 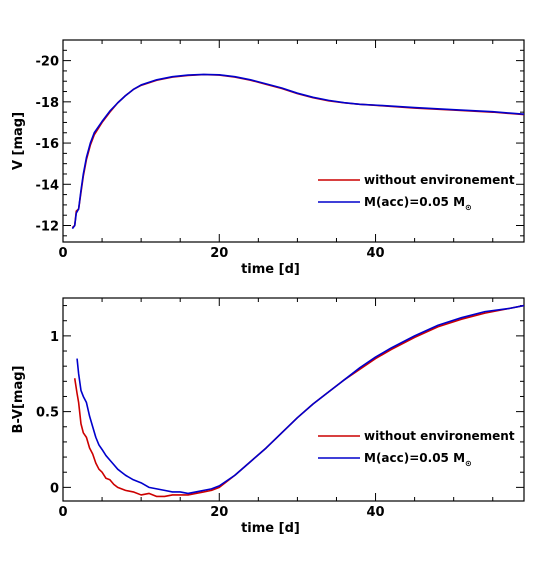 What do you see at coordinates (270, 269) in the screenshot?
I see `p0-x-axis-label: time [d]` at bounding box center [270, 269].